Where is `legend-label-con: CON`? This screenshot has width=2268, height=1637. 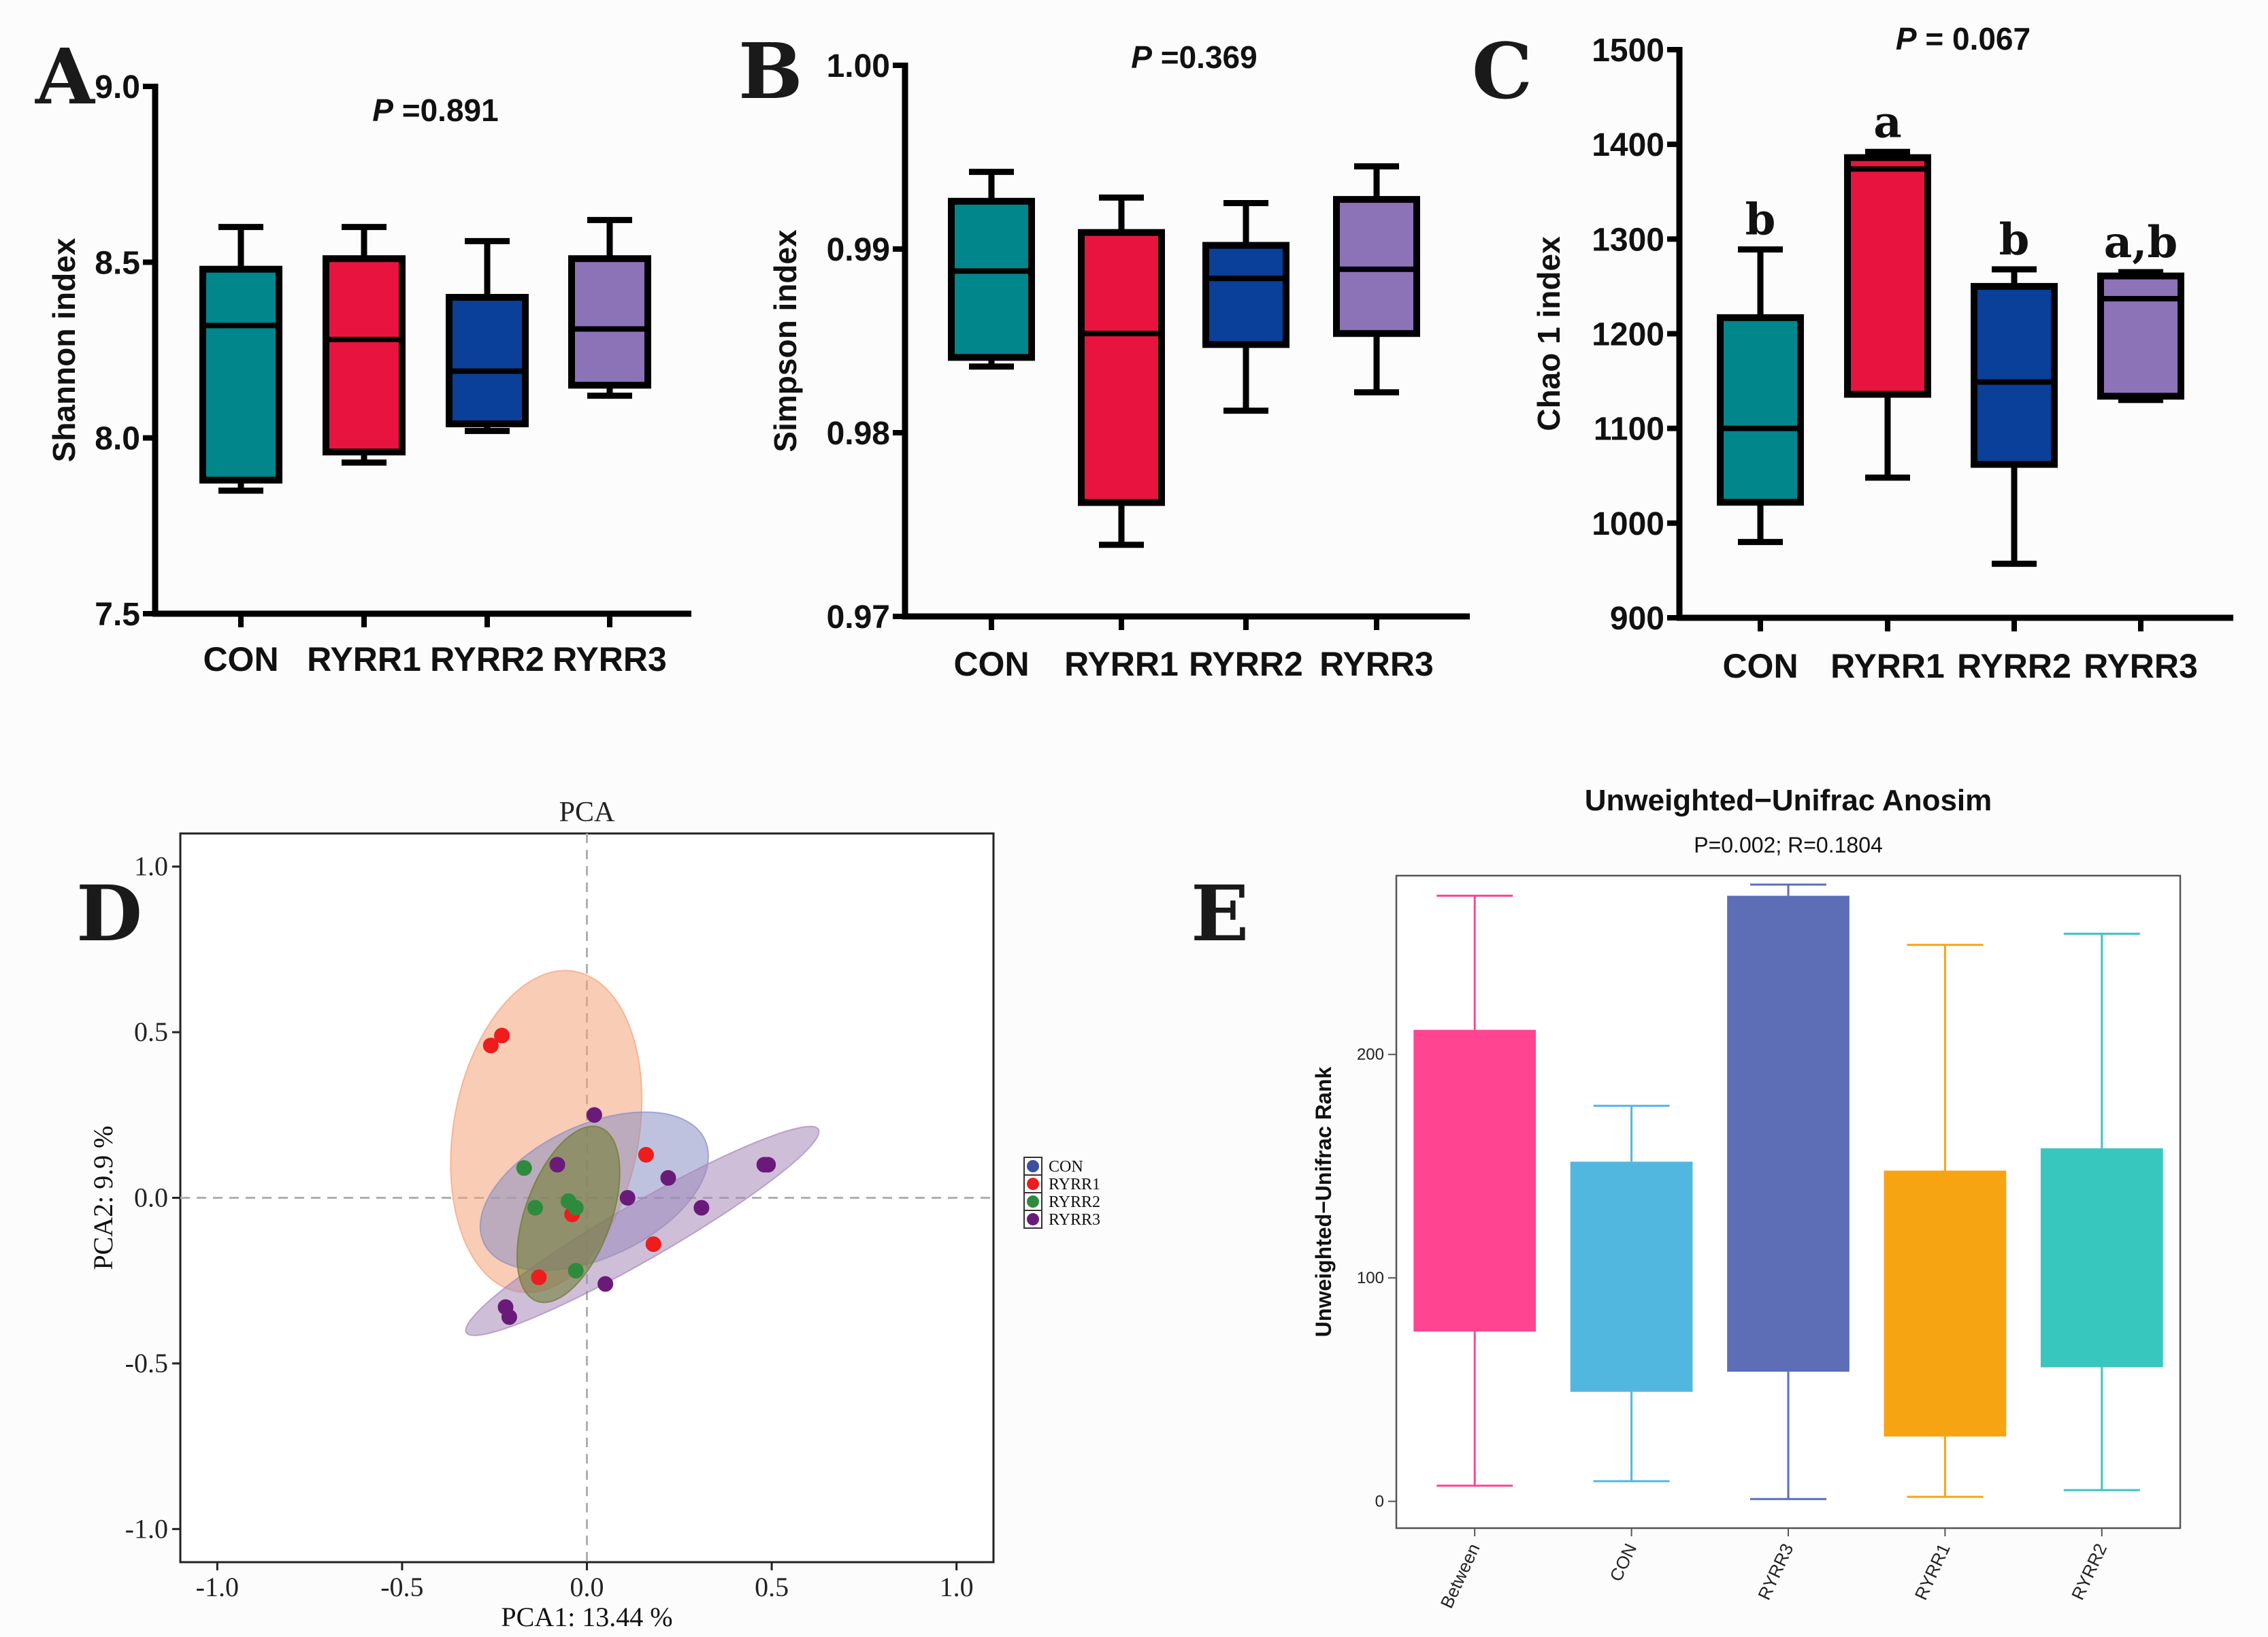
legend-label-con: CON is located at coordinates (1066, 1167).